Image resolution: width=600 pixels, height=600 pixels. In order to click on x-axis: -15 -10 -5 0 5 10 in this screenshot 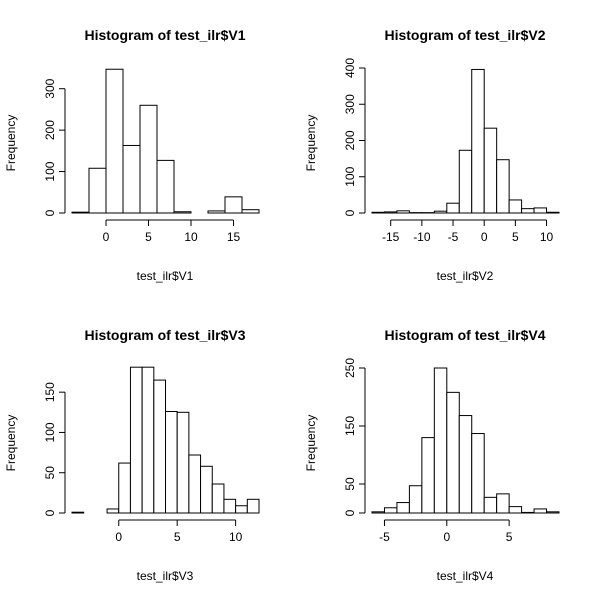, I will do `click(468, 231)`.